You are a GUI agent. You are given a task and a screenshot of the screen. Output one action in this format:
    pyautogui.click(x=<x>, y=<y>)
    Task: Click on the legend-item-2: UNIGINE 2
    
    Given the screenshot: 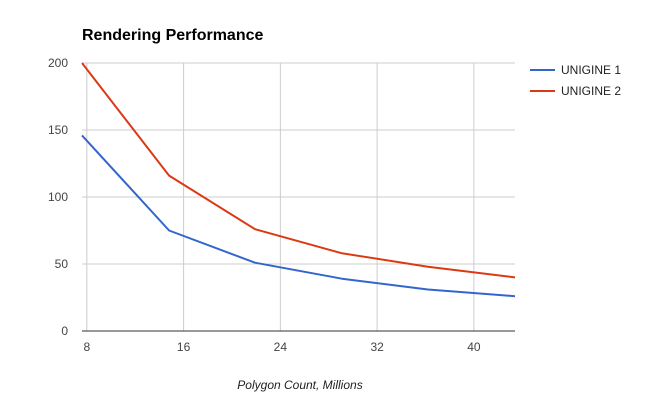 What is the action you would take?
    pyautogui.click(x=575, y=91)
    